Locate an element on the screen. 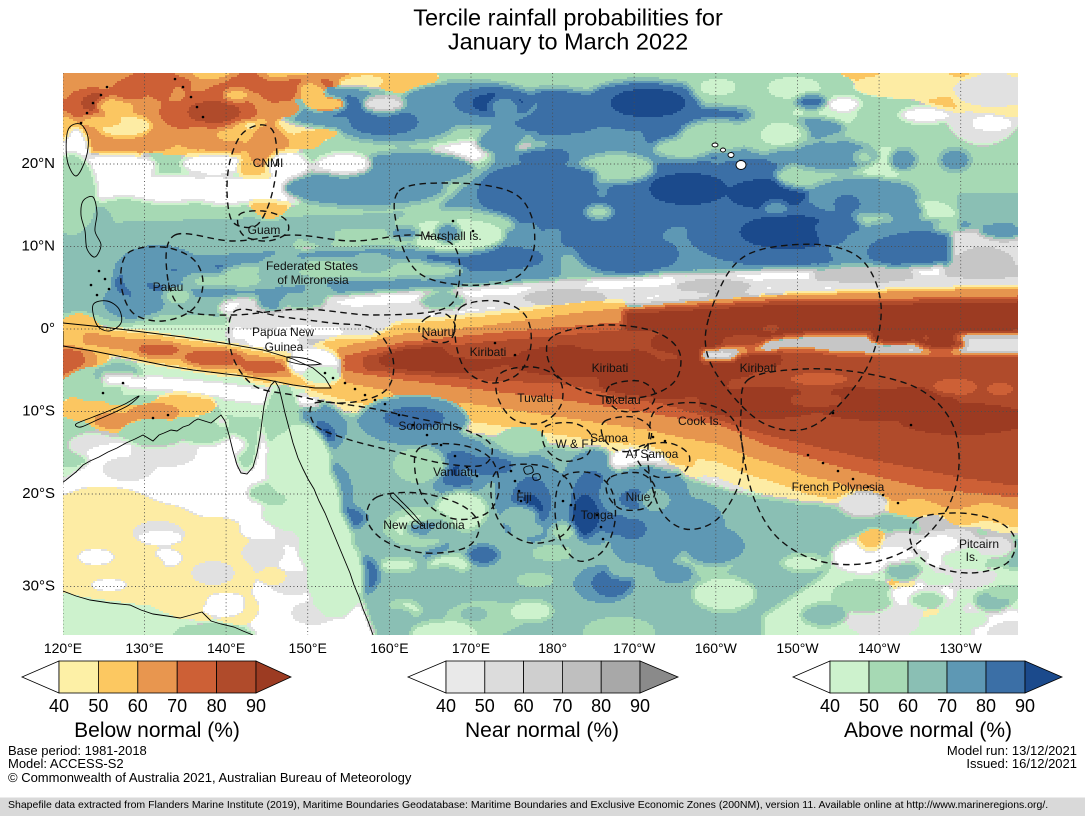  svg-text: Nauru is located at coordinates (438, 332).